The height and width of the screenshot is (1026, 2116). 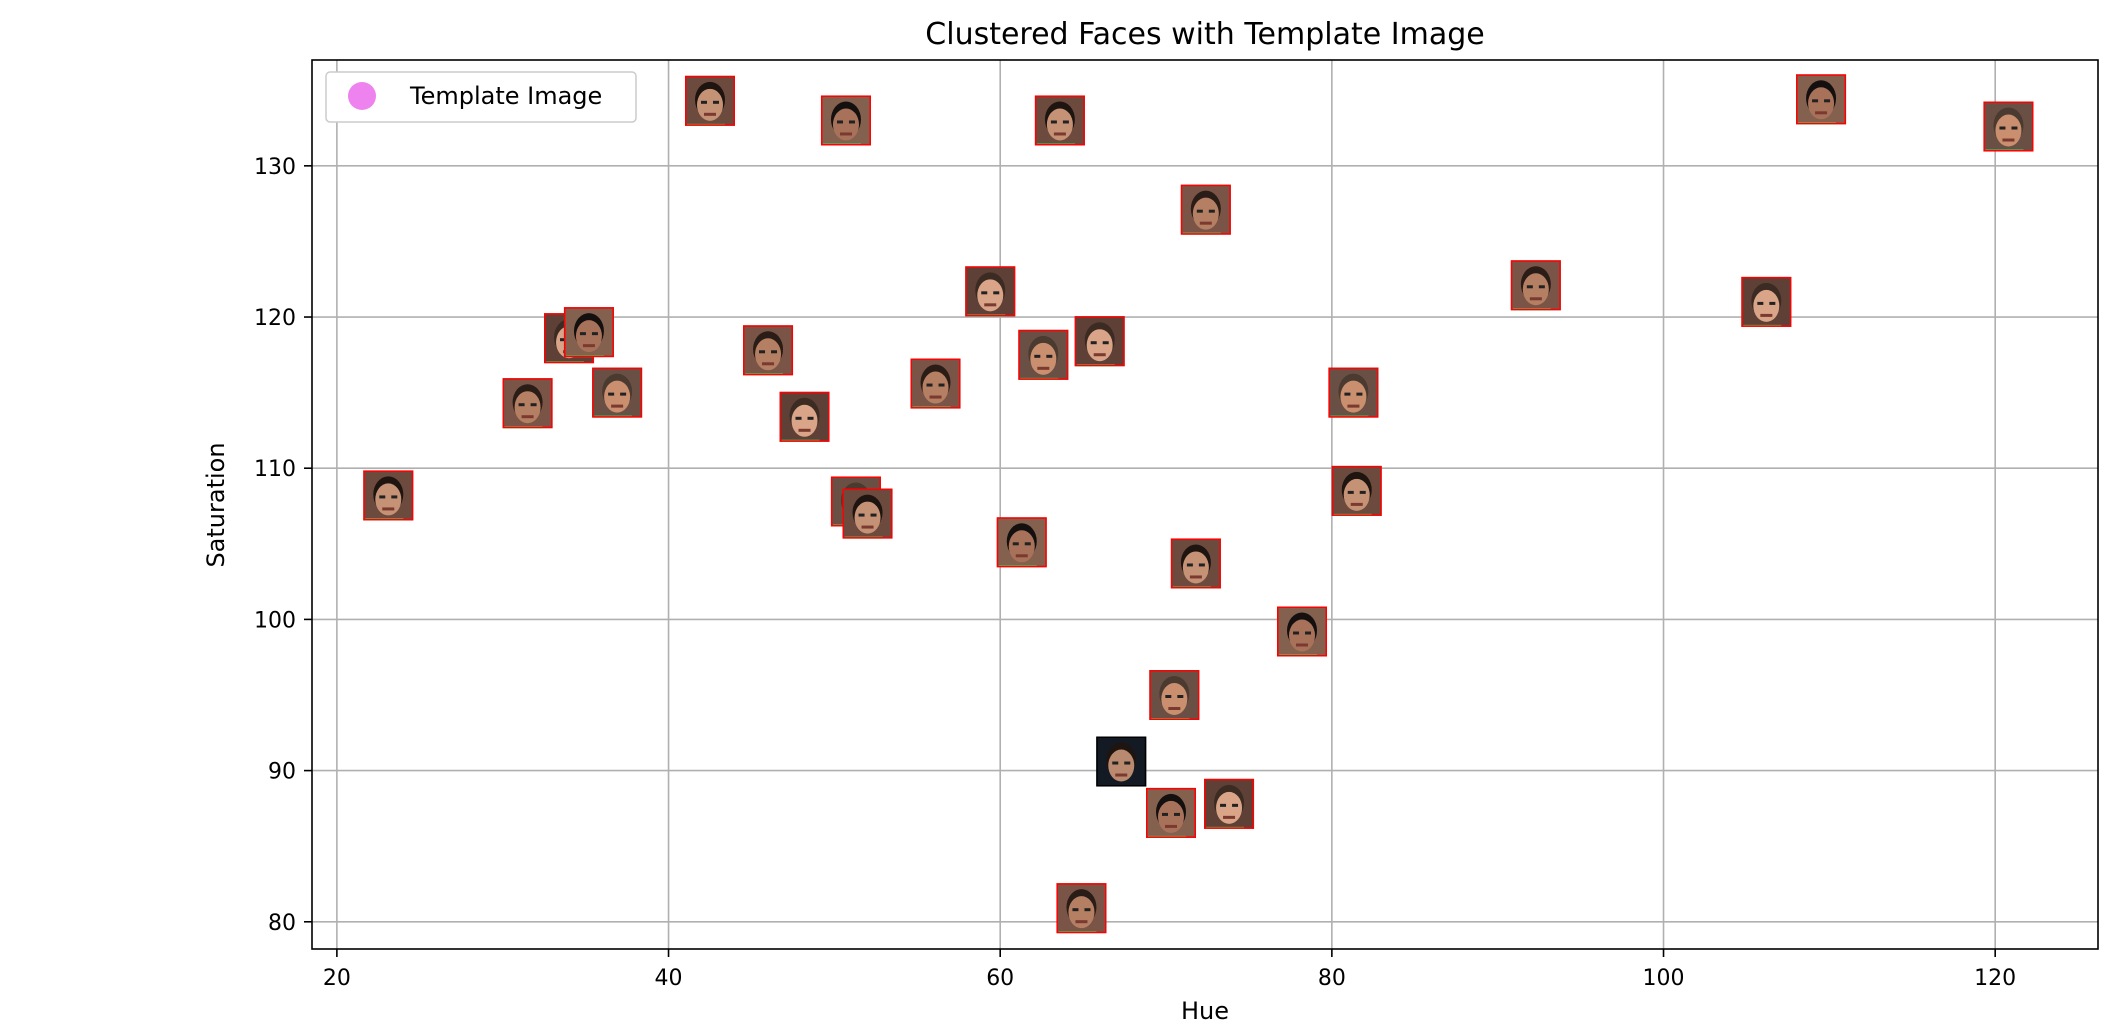 I want to click on x-tick-label: 80, so click(x=1332, y=978).